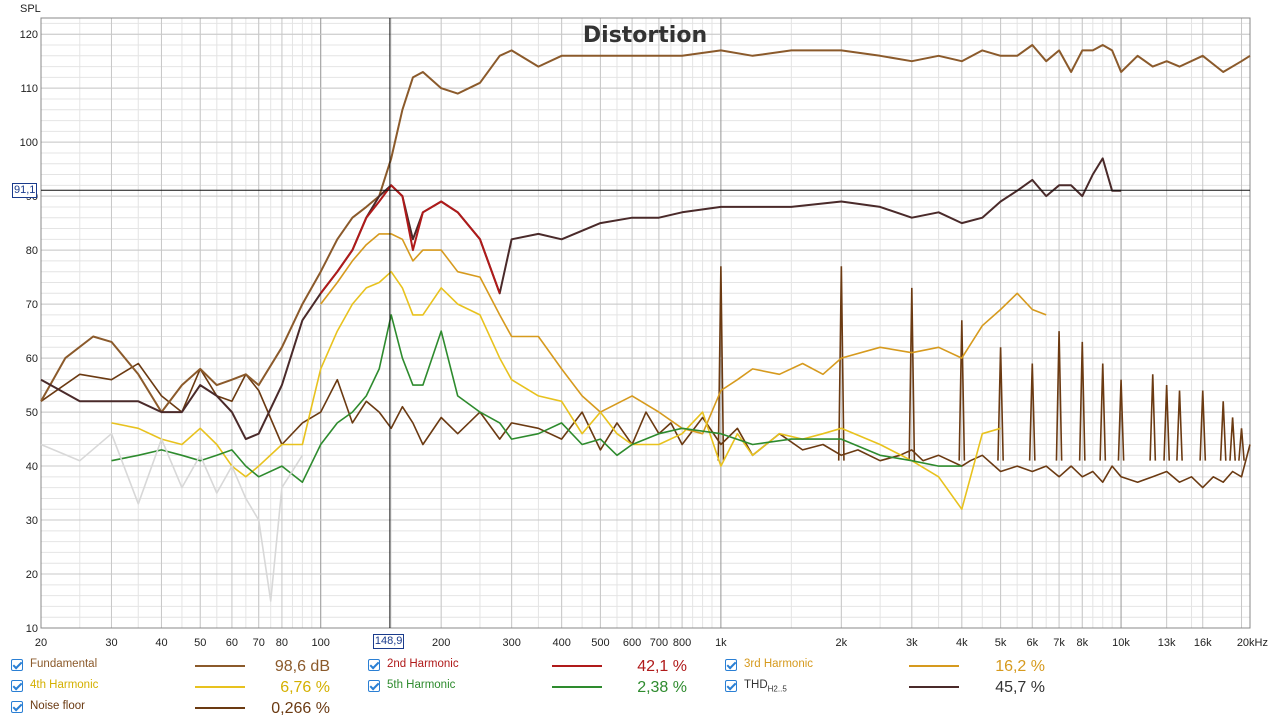 This screenshot has width=1271, height=719. Describe the element at coordinates (305, 687) in the screenshot. I see `legend-value: 6,76 %` at that location.